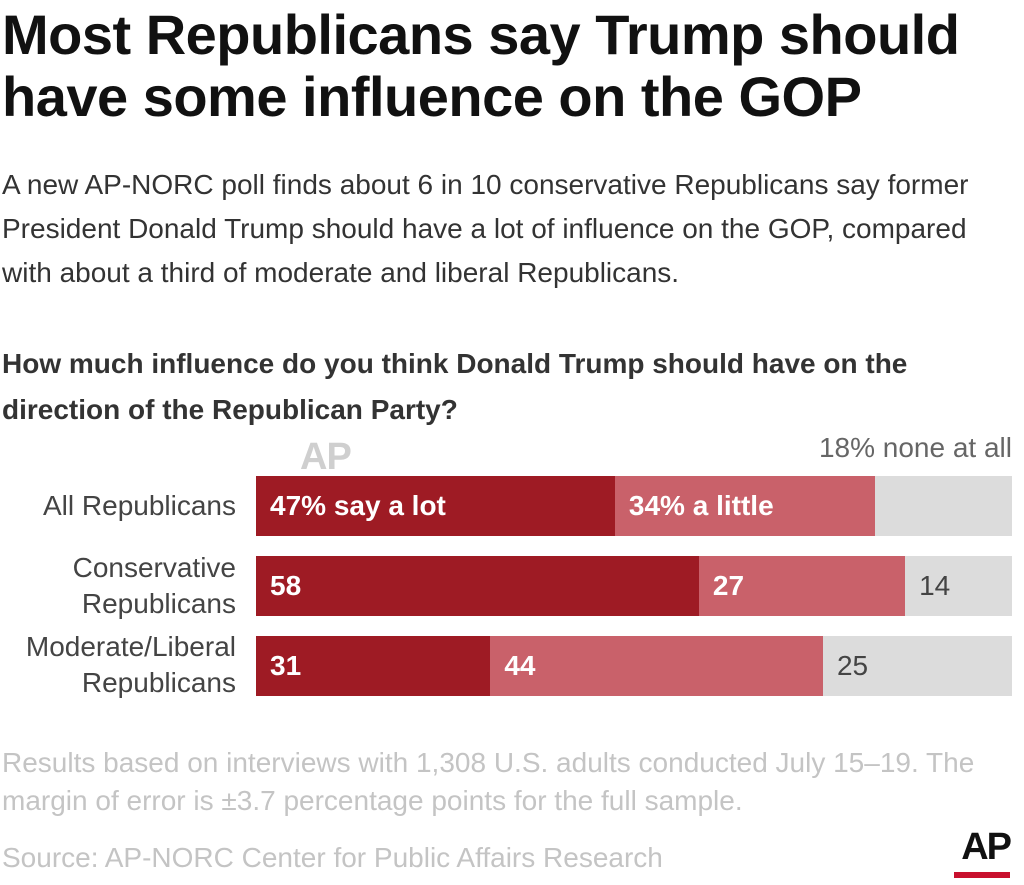  Describe the element at coordinates (701, 505) in the screenshot. I see `data-label: 34% a little` at that location.